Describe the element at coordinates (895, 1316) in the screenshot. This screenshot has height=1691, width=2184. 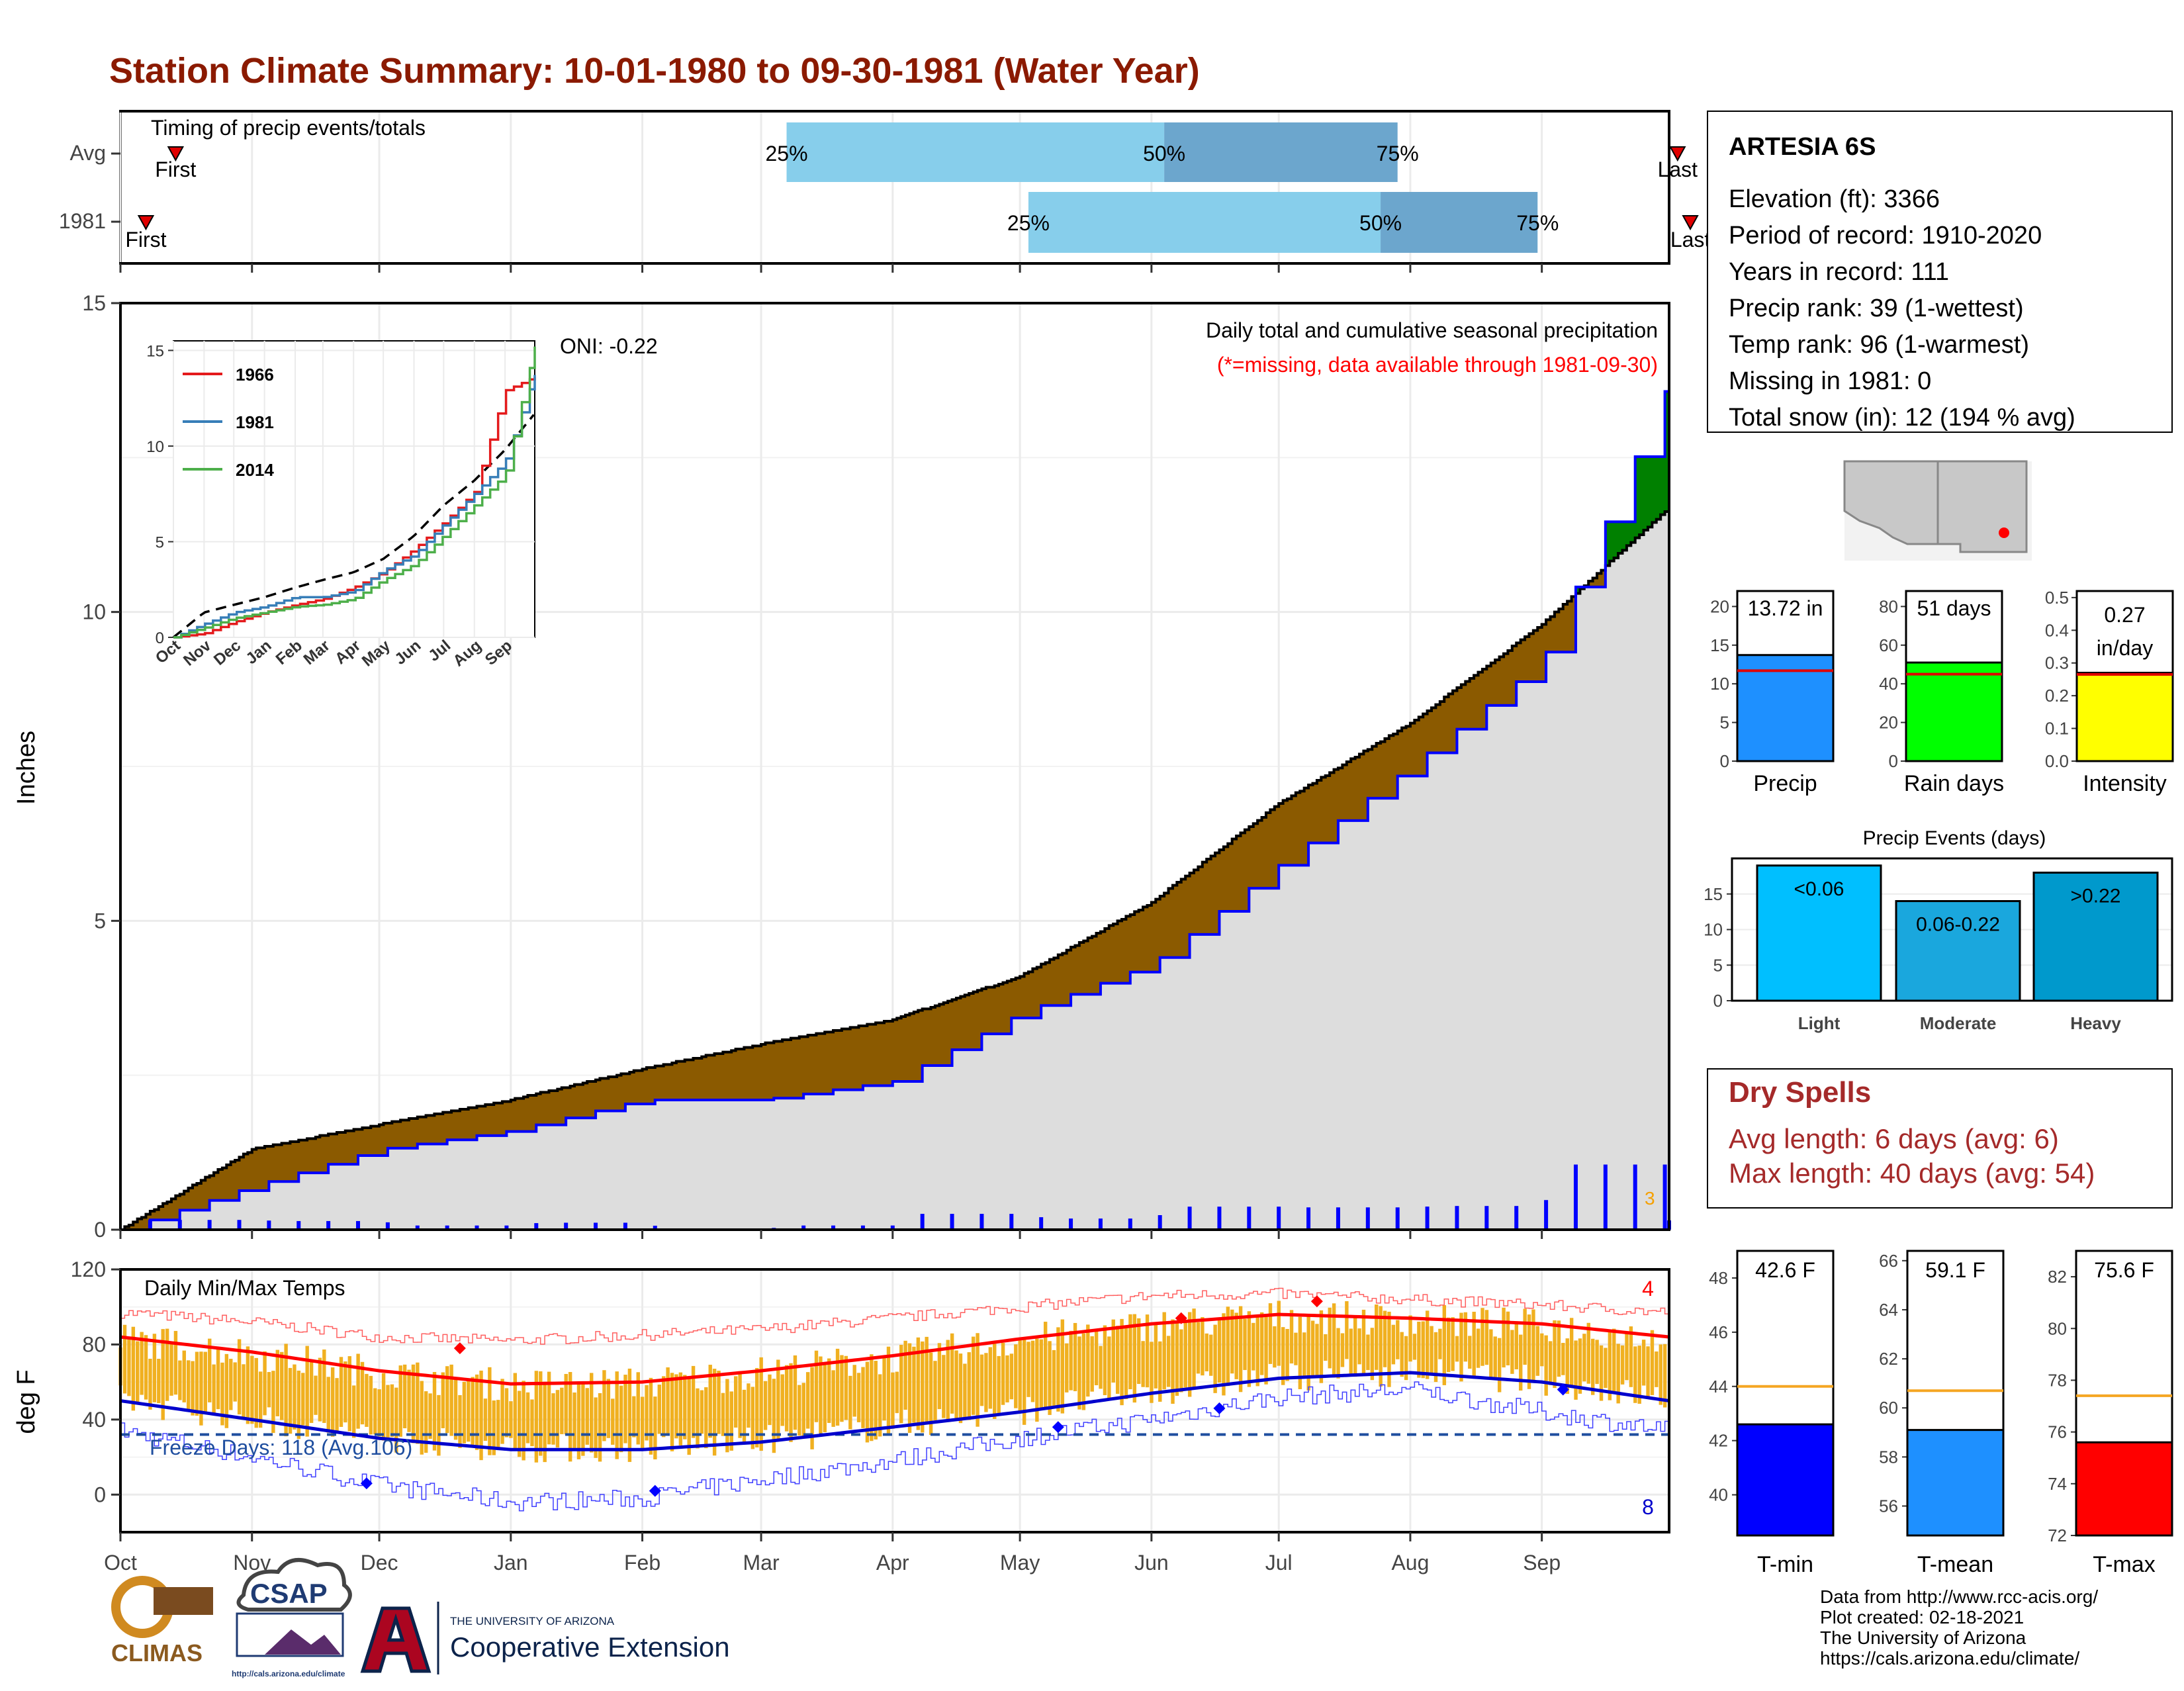
I see `record-high-line` at that location.